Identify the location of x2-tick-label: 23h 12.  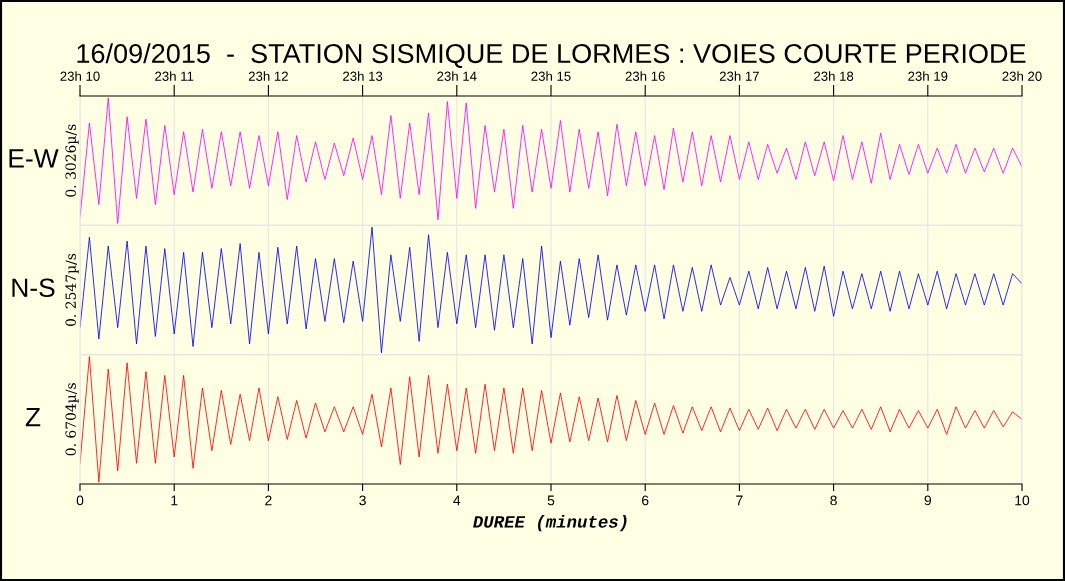
(268, 76).